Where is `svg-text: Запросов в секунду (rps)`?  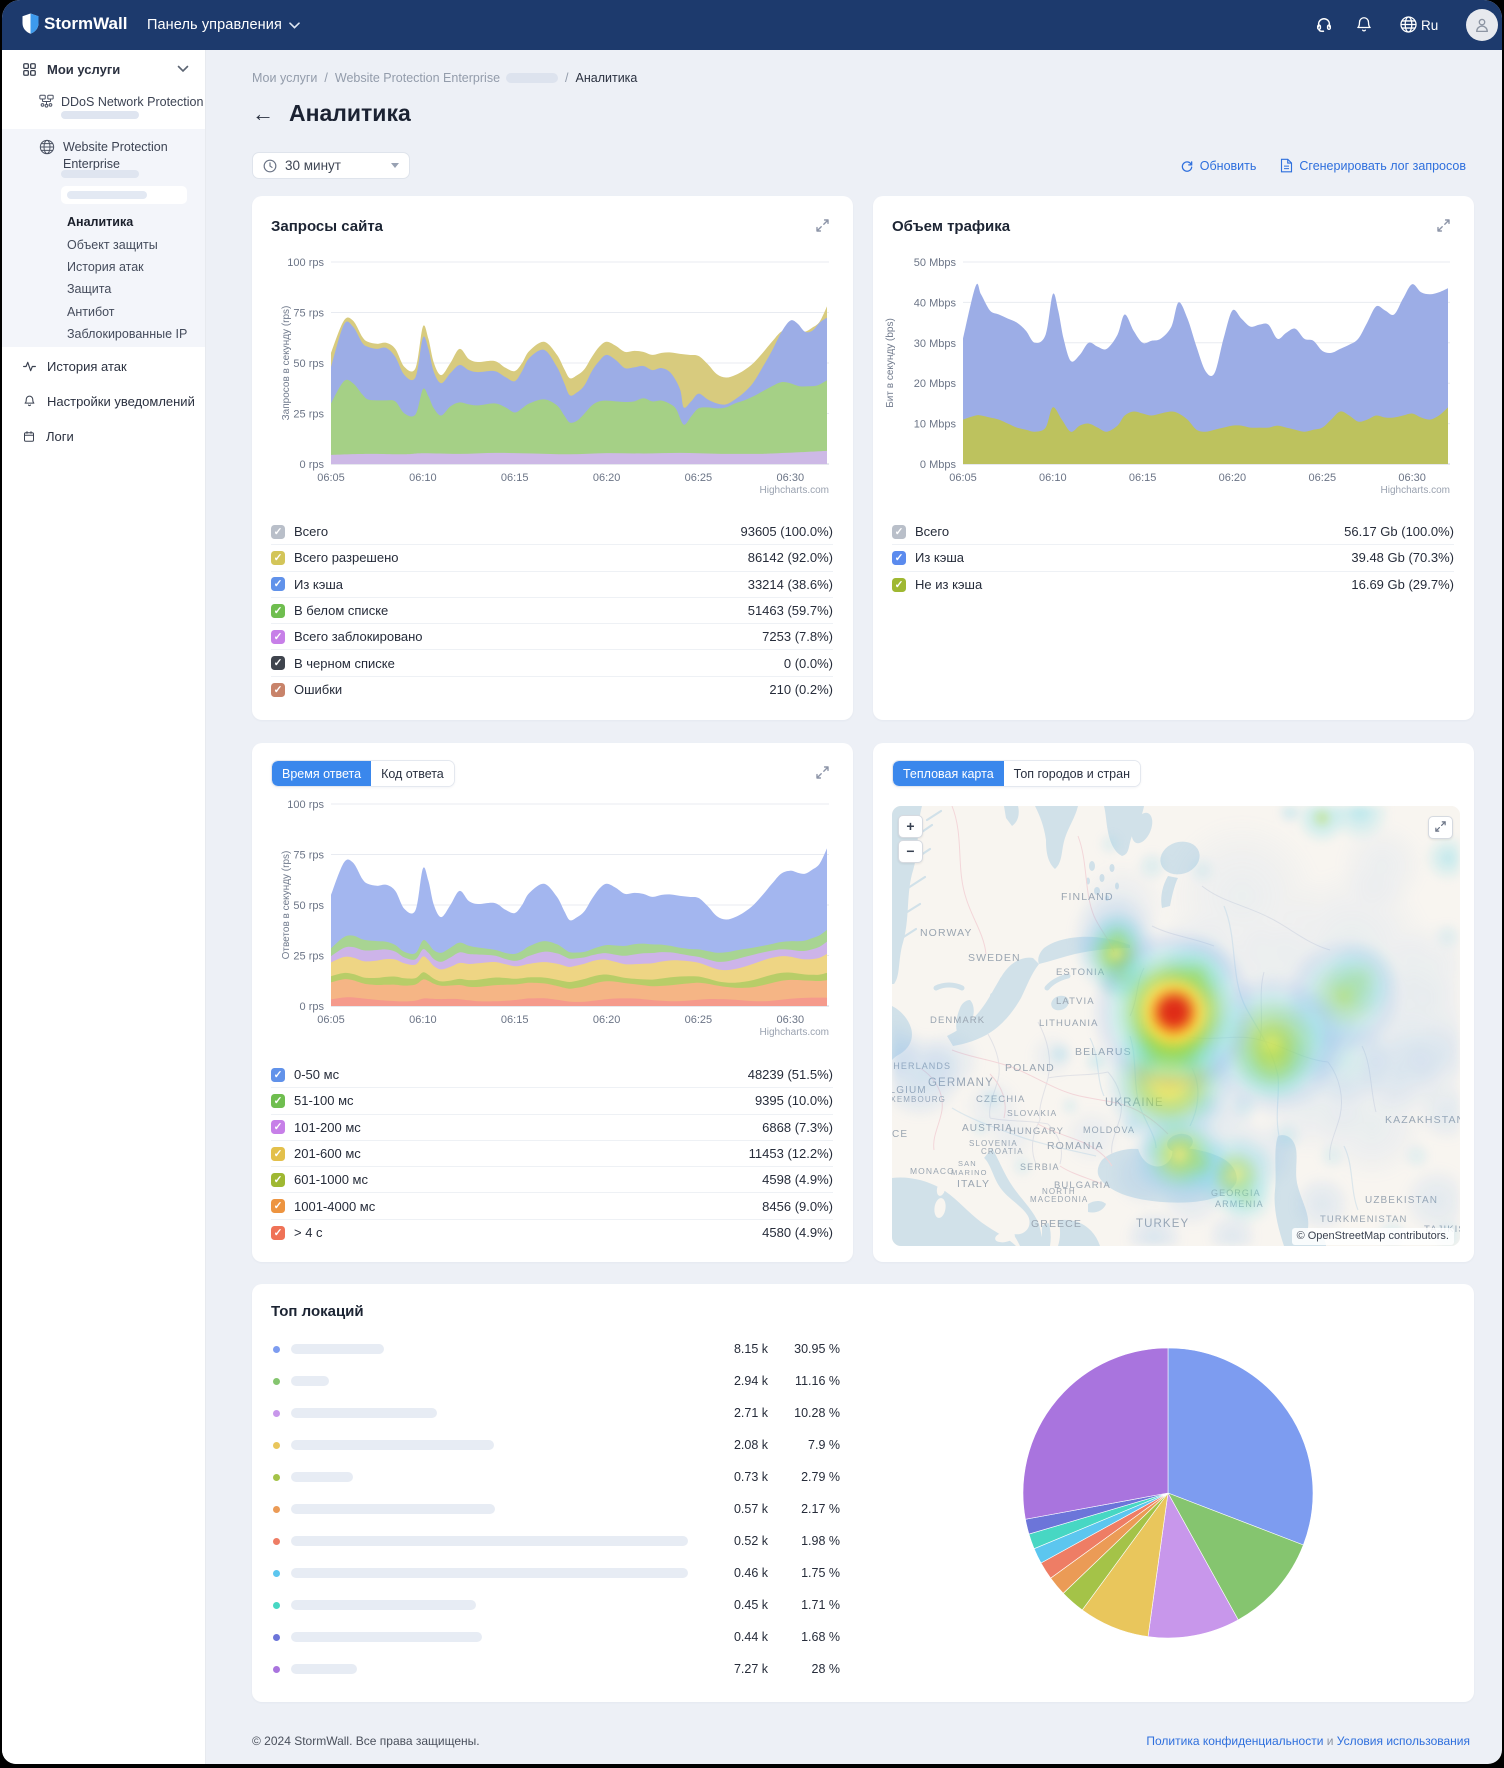
svg-text: Запросов в секунду (rps) is located at coordinates (286, 363).